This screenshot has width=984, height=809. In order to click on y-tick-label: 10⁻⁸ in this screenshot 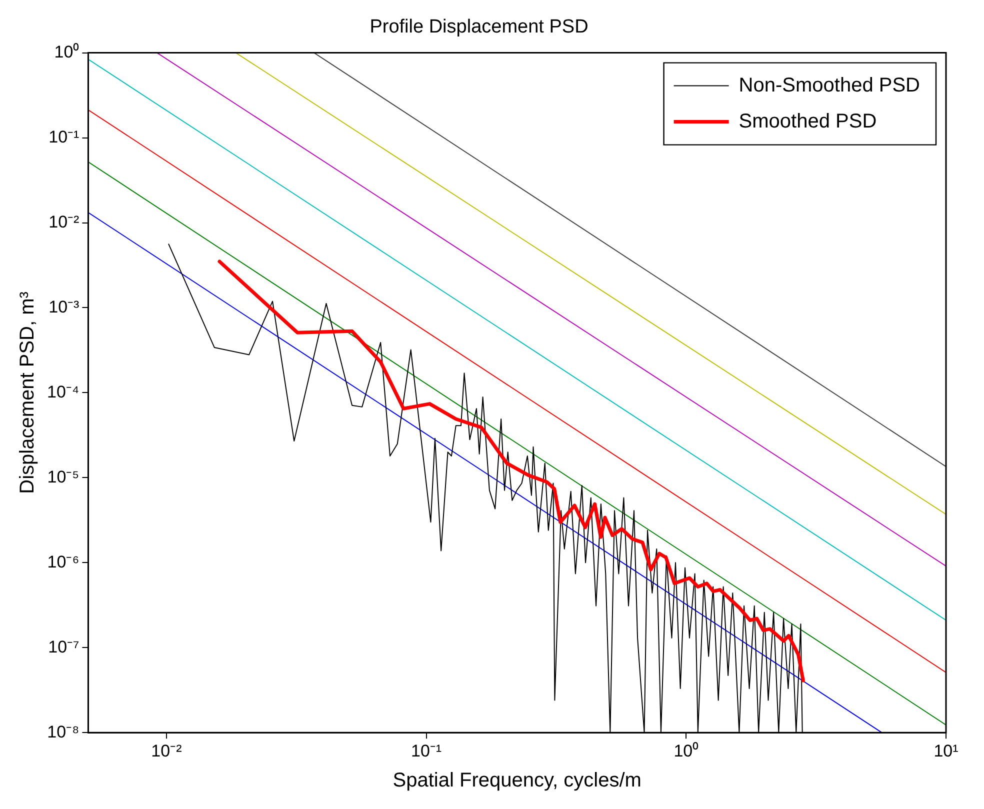, I will do `click(63, 732)`.